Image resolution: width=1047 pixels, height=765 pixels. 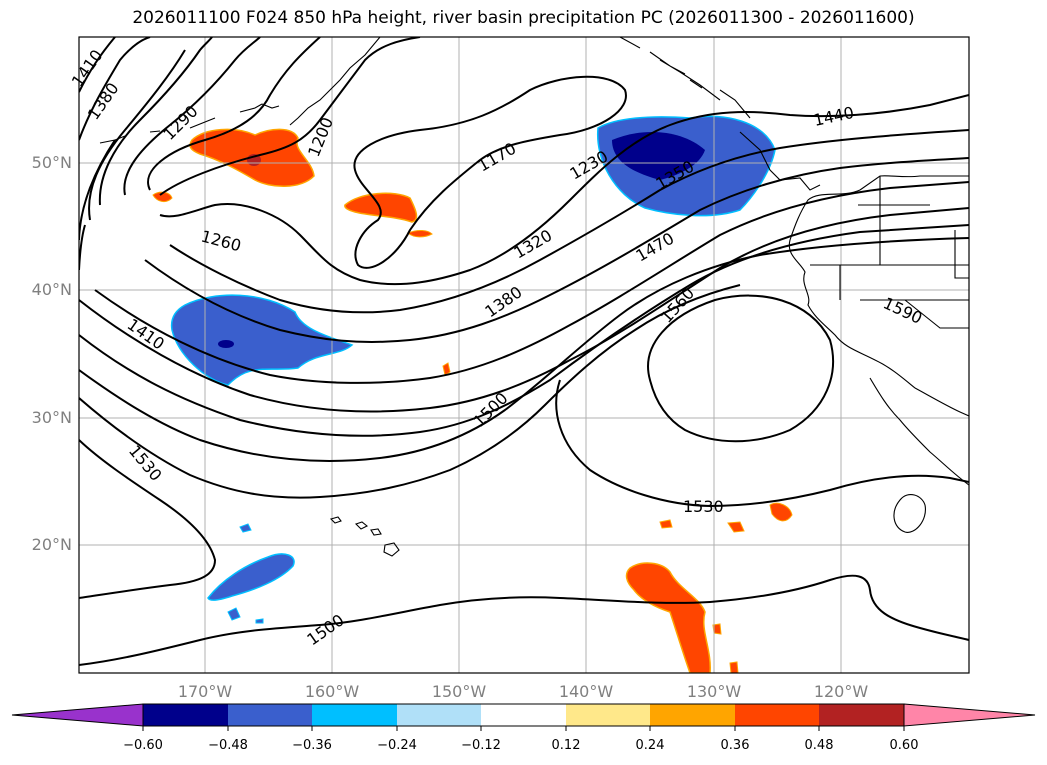 I want to click on lon-label: 170°W, so click(x=205, y=691).